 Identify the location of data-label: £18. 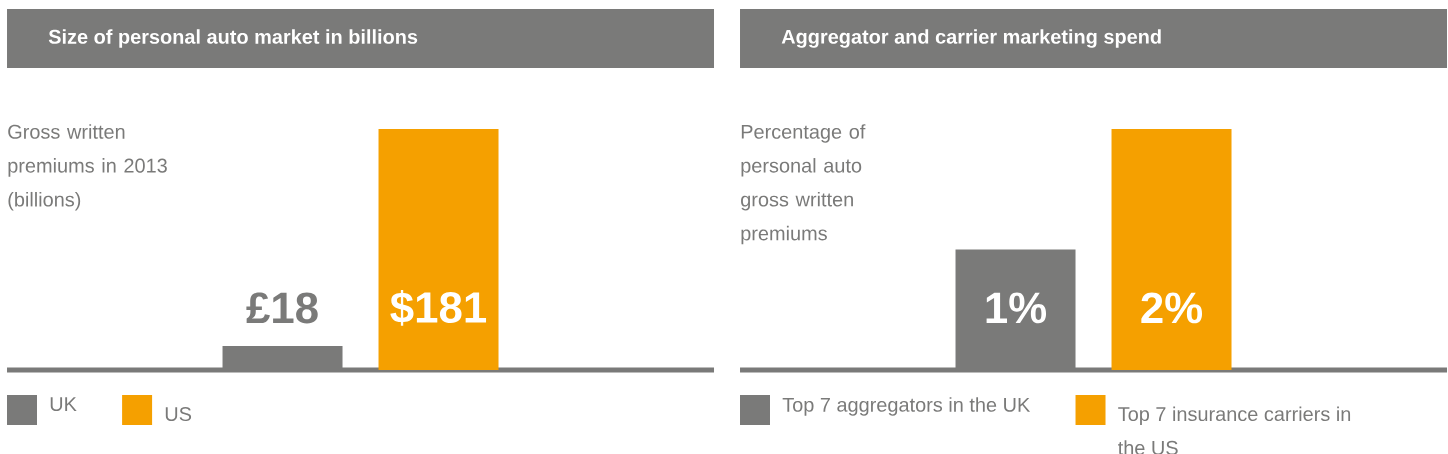
(282, 308).